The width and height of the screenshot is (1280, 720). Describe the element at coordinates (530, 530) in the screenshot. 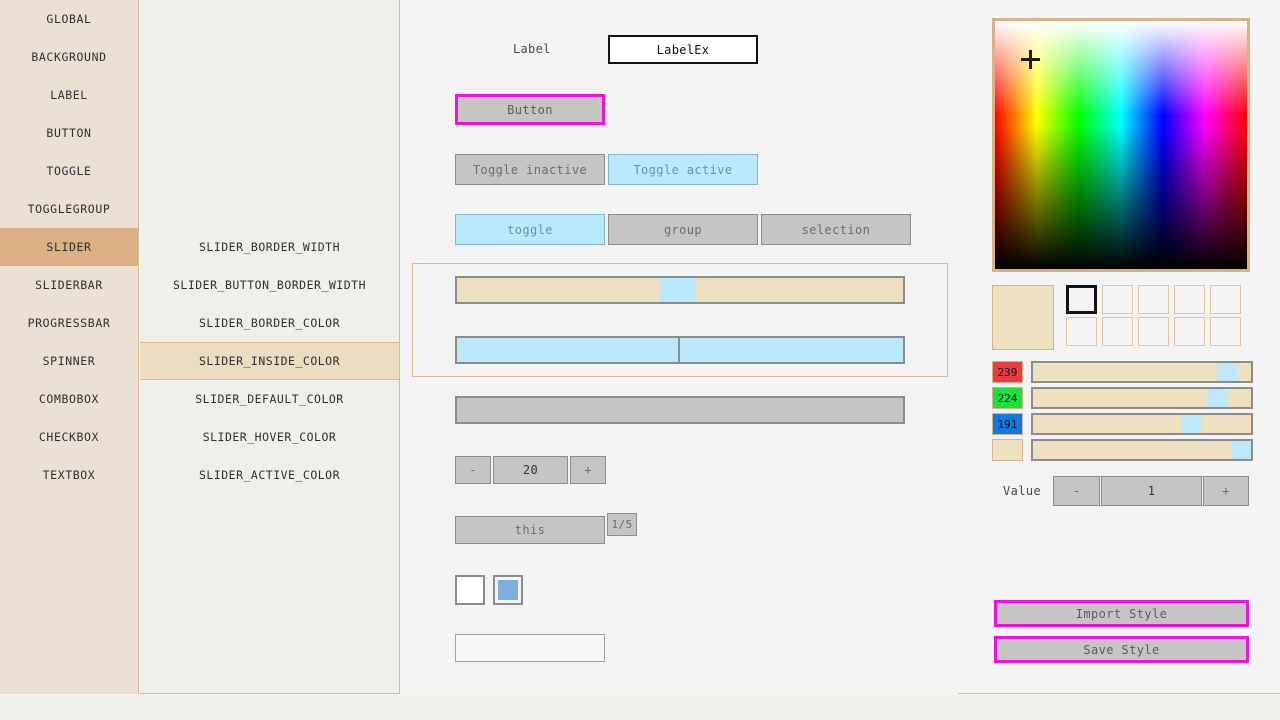

I see `combobox: this` at that location.